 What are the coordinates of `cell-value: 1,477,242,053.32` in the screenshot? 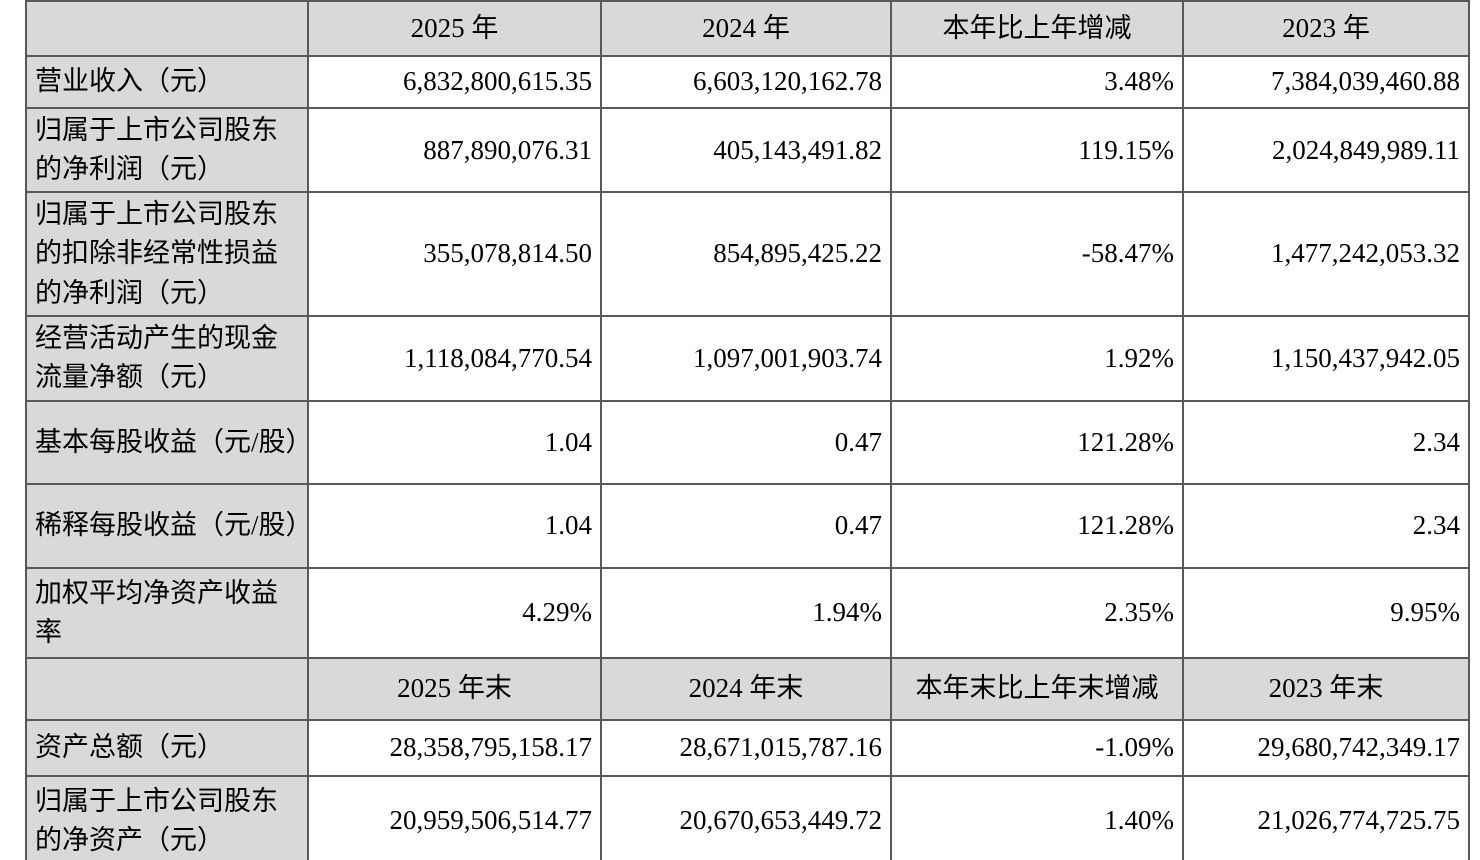 It's located at (1326, 254).